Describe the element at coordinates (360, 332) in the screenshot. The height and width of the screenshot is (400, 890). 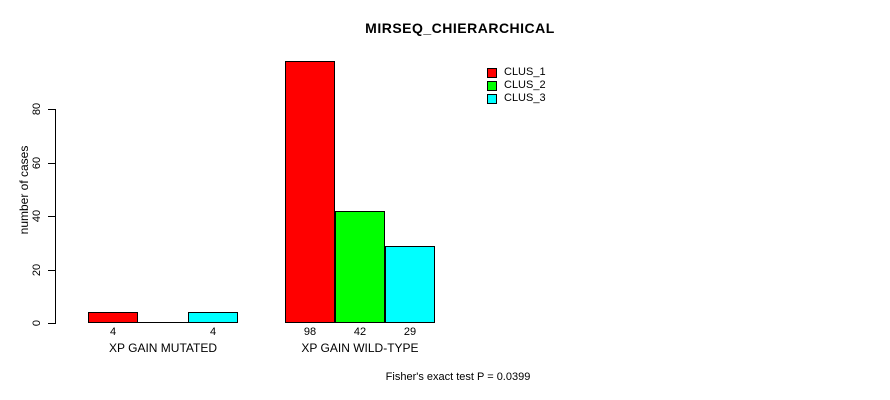
I see `bar-value-label: 42` at that location.